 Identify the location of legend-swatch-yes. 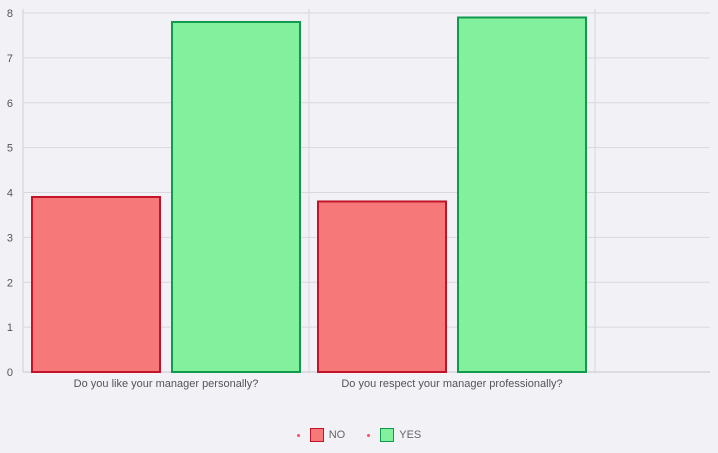
(387, 435).